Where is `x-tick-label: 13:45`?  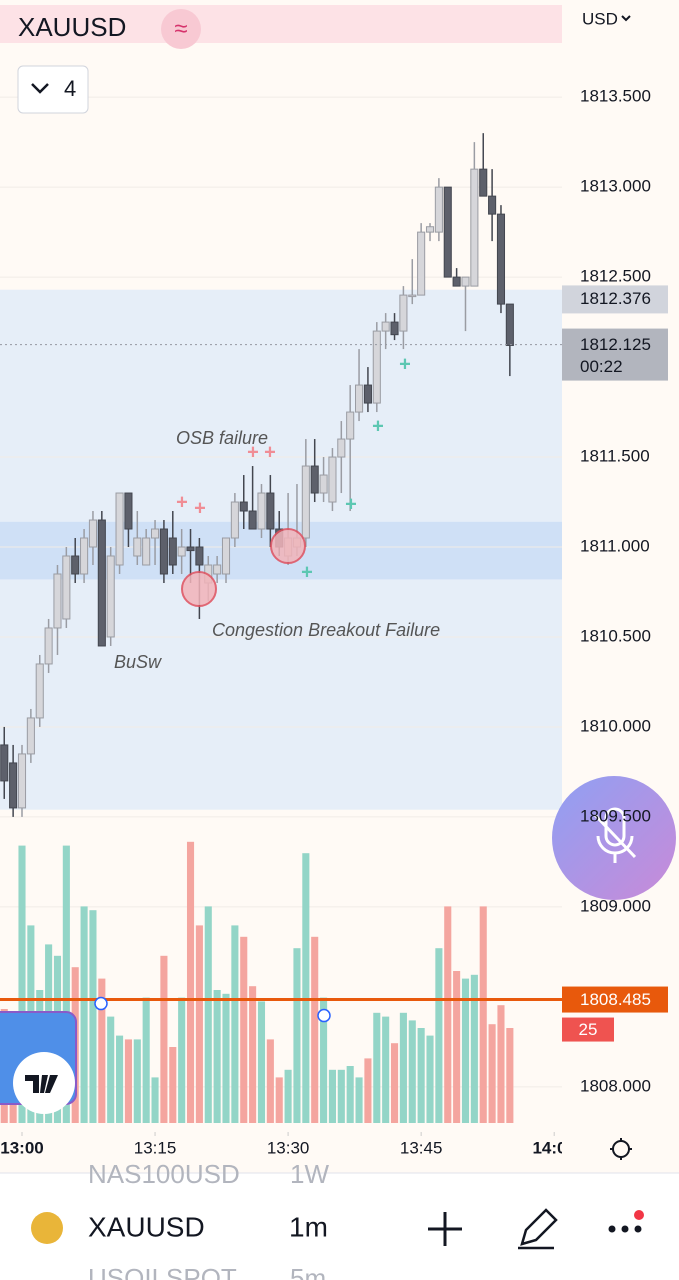 x-tick-label: 13:45 is located at coordinates (421, 1147).